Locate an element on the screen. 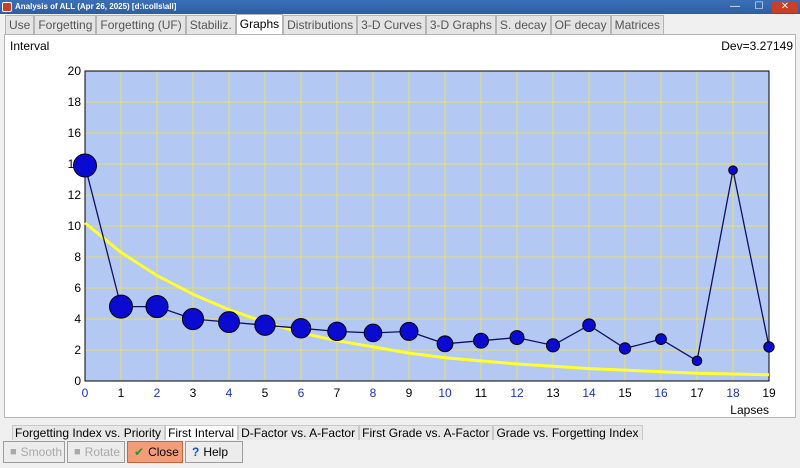  x-tick-label: 11 is located at coordinates (481, 393).